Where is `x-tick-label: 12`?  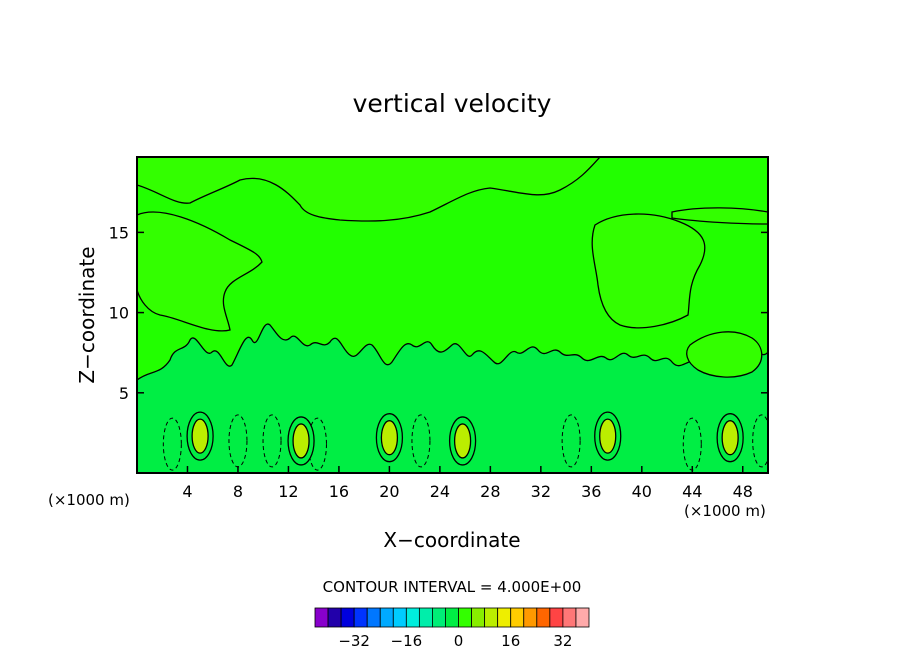
x-tick-label: 12 is located at coordinates (288, 491).